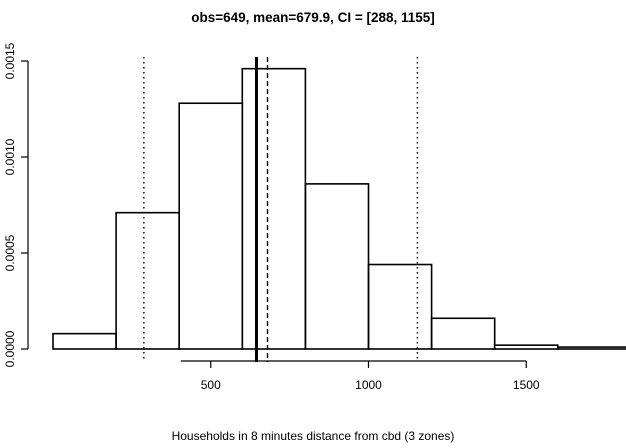 The width and height of the screenshot is (626, 448). Describe the element at coordinates (368, 385) in the screenshot. I see `x-tick-label: 1000` at that location.